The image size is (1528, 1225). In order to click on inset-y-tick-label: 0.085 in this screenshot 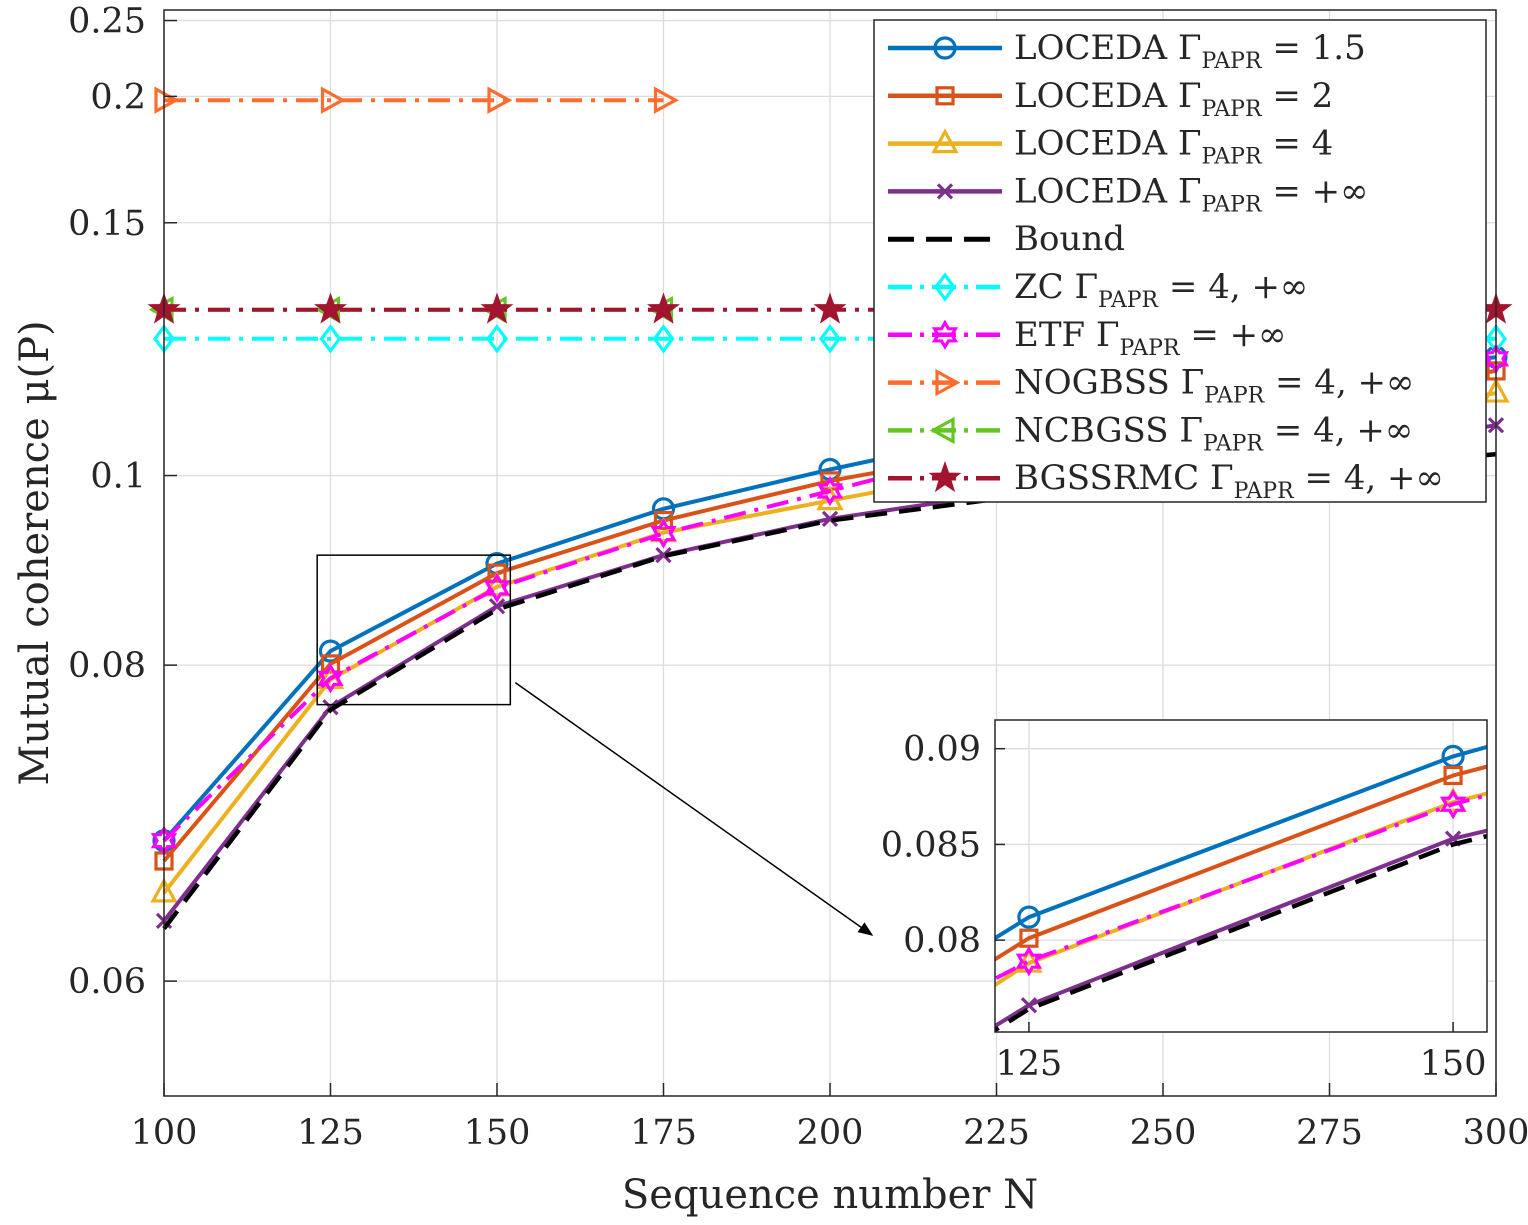, I will do `click(931, 845)`.